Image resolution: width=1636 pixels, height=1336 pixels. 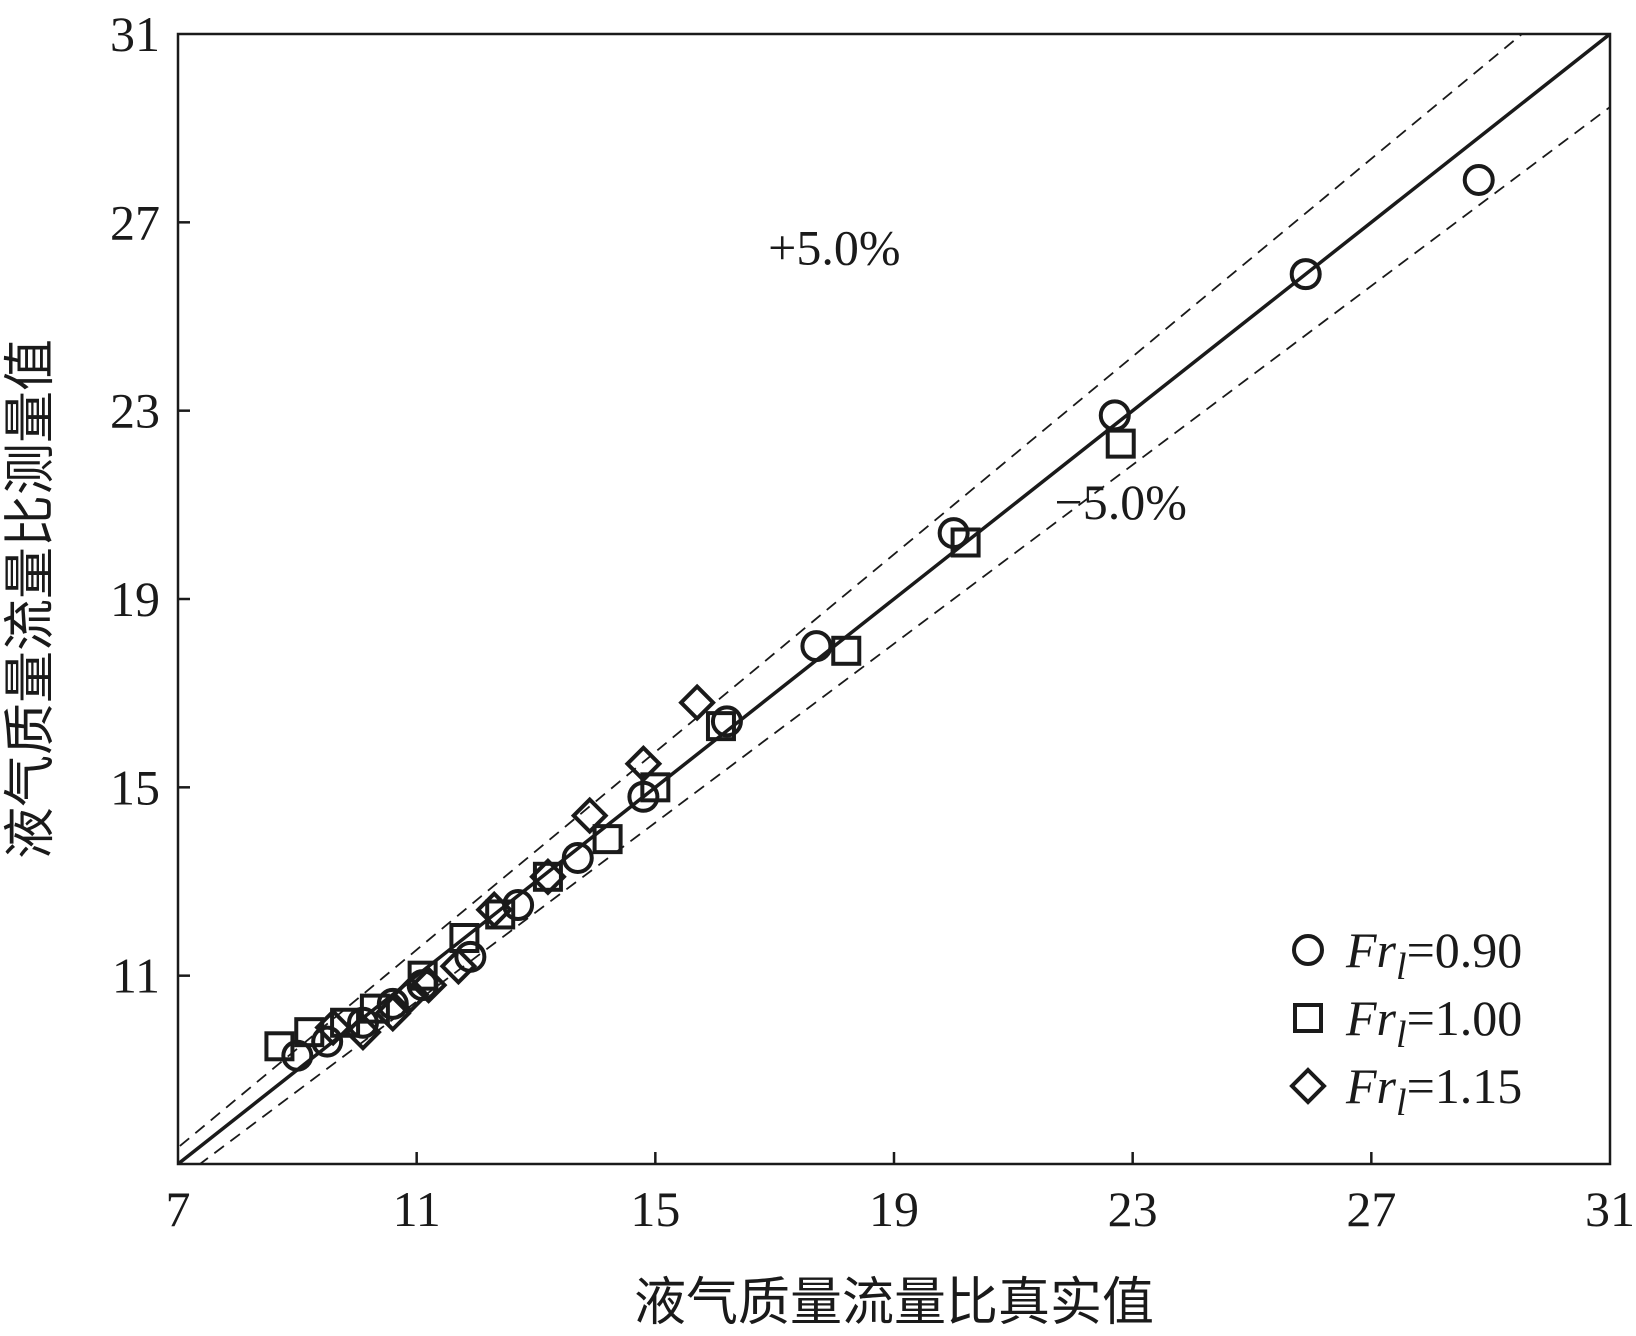 I want to click on legend-square-icon, so click(x=1308, y=1018).